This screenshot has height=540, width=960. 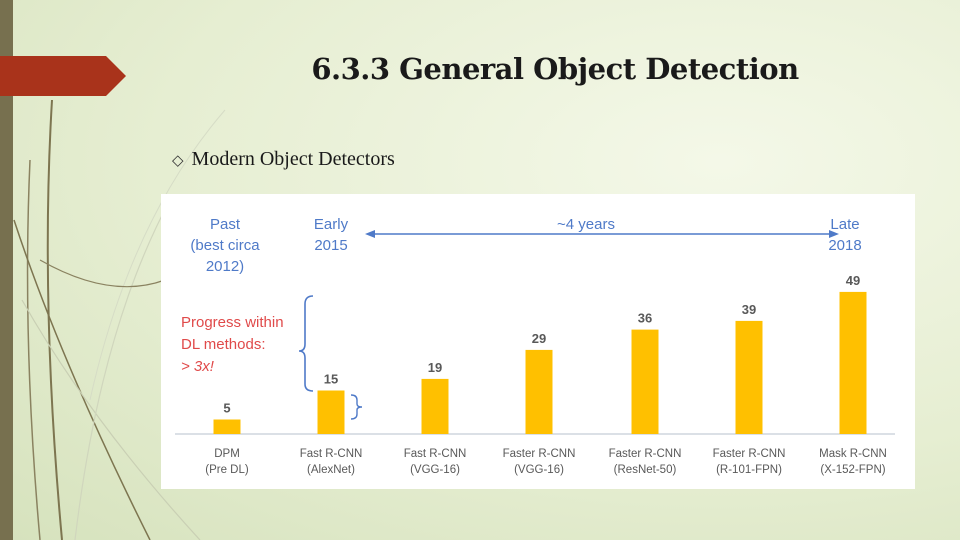 What do you see at coordinates (435, 454) in the screenshot?
I see `category-label-2: Fast R-CNN` at bounding box center [435, 454].